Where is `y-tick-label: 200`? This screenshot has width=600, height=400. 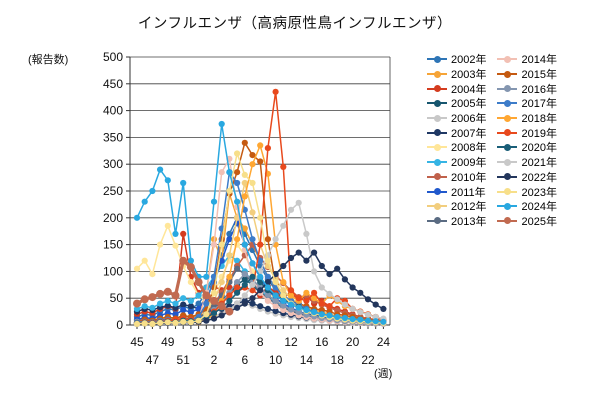
y-tick-label: 200 is located at coordinates (113, 218).